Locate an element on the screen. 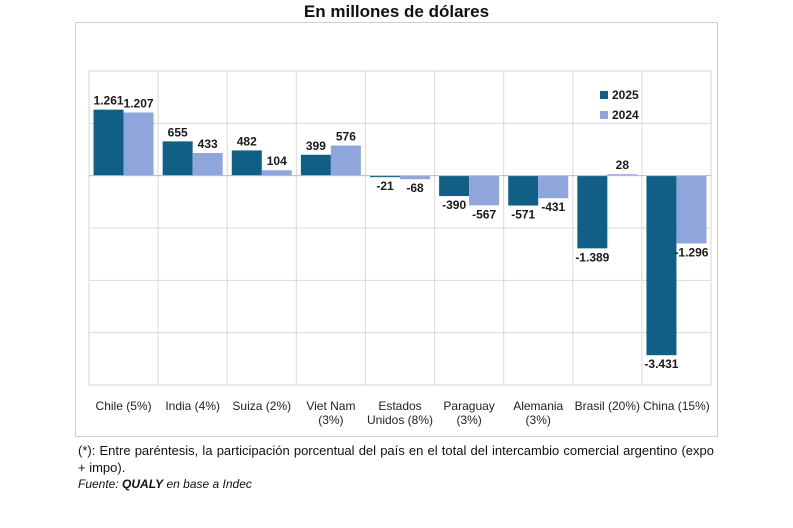 Image resolution: width=793 pixels, height=528 pixels. source-prefix: Fuente: is located at coordinates (100, 484).